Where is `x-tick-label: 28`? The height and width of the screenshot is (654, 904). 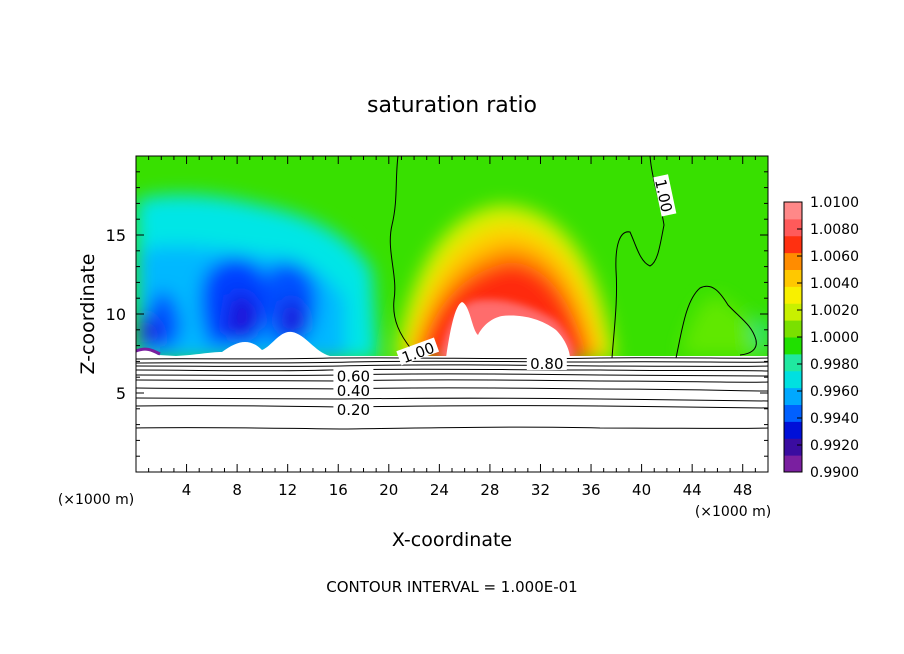
x-tick-label: 28 is located at coordinates (489, 490).